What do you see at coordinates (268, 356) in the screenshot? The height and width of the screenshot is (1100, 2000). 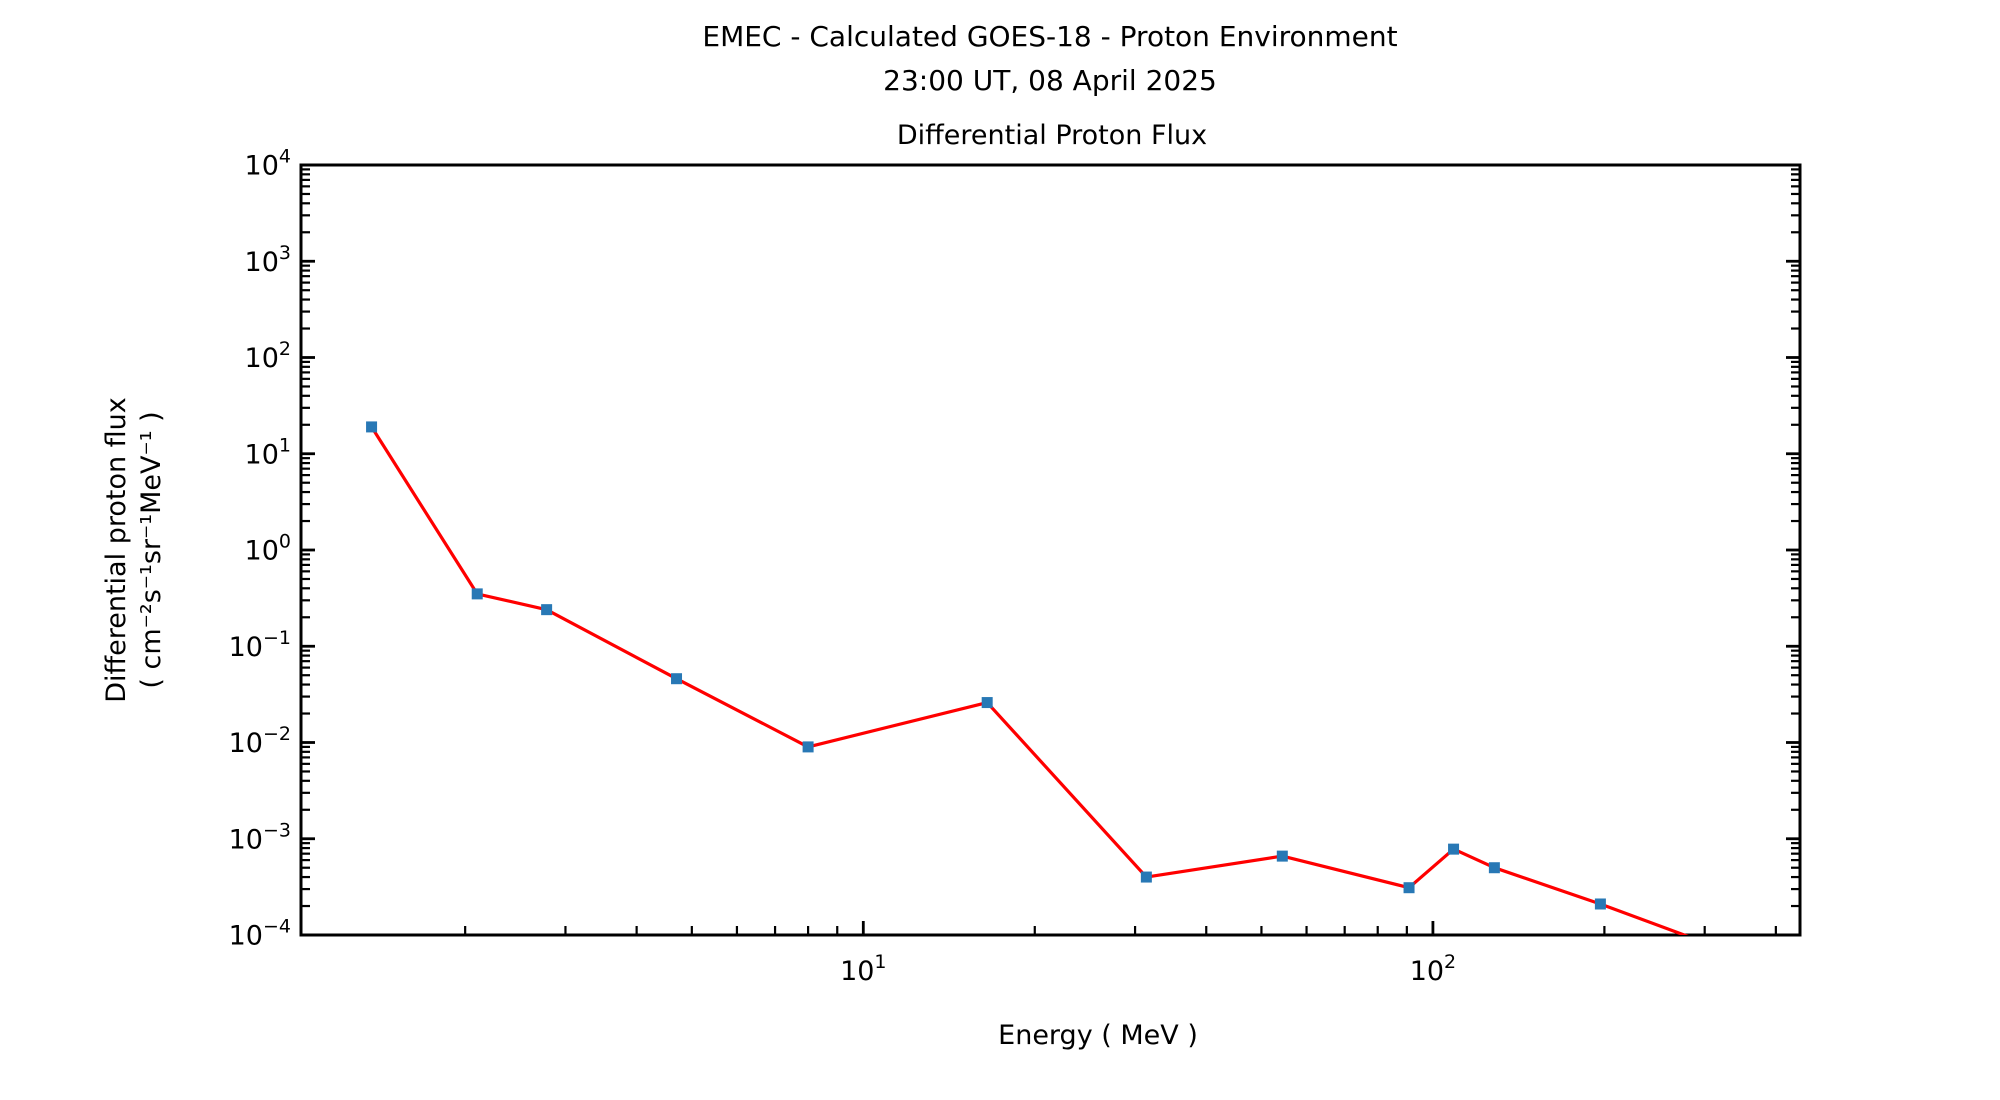 I see `y-tick-label: 10²` at bounding box center [268, 356].